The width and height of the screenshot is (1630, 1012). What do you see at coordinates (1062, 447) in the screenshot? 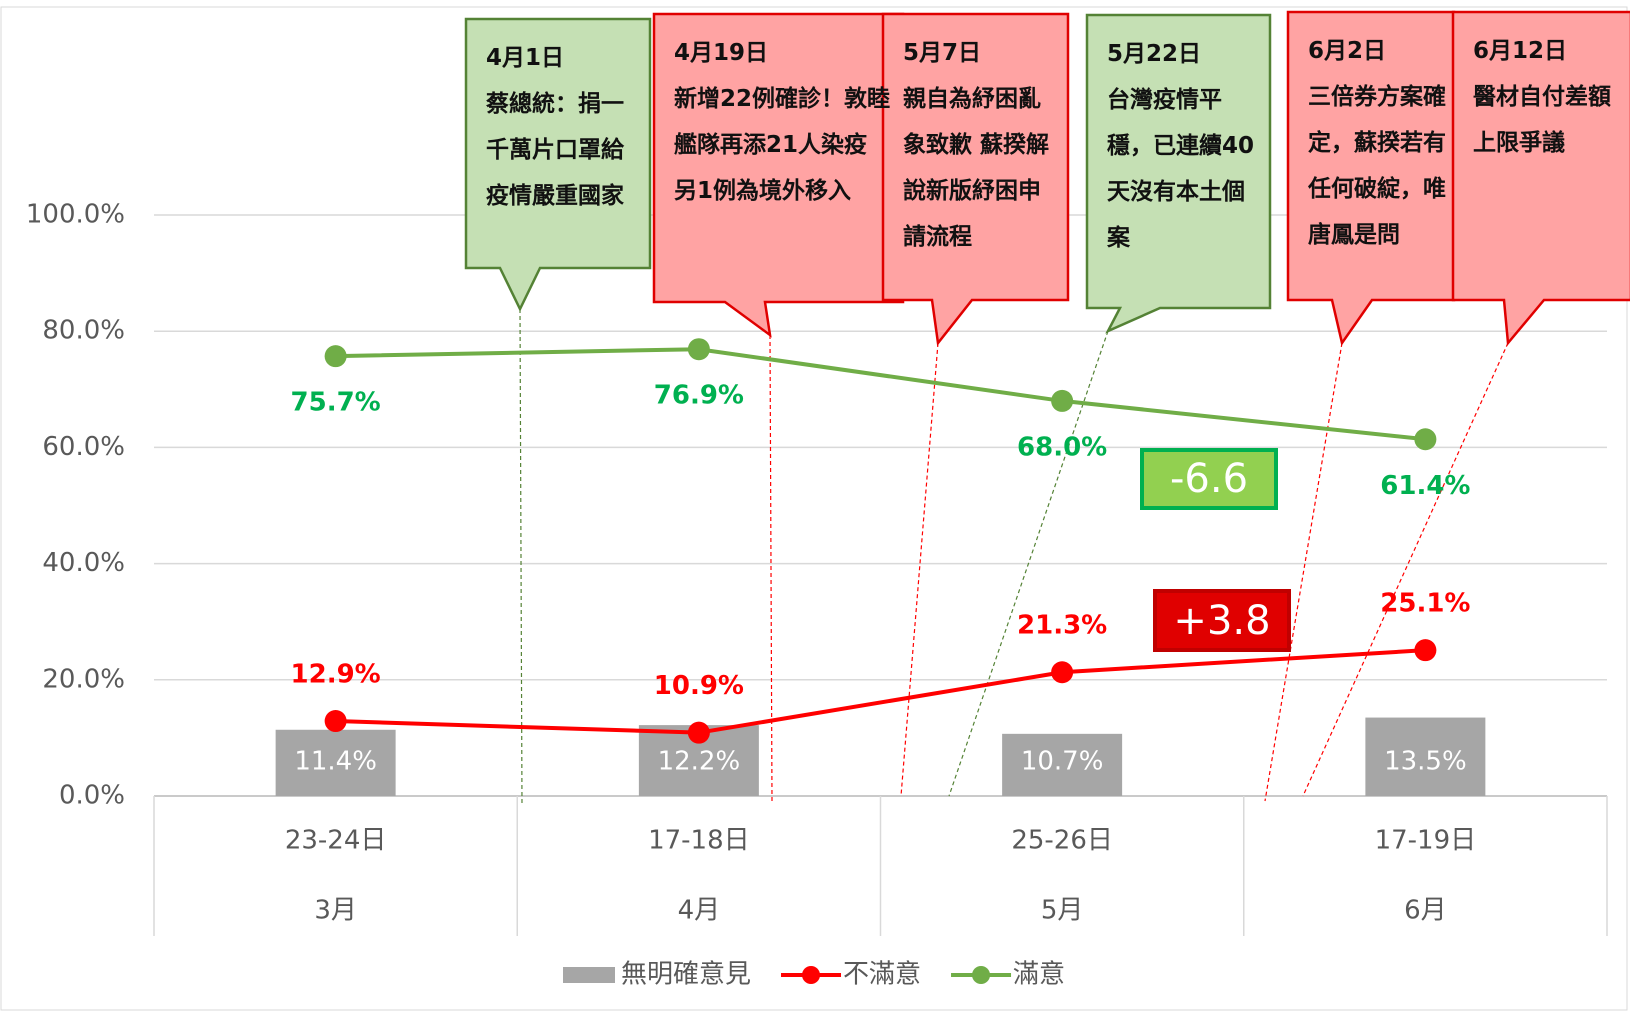
I see `line-value-label: 68.0%` at bounding box center [1062, 447].